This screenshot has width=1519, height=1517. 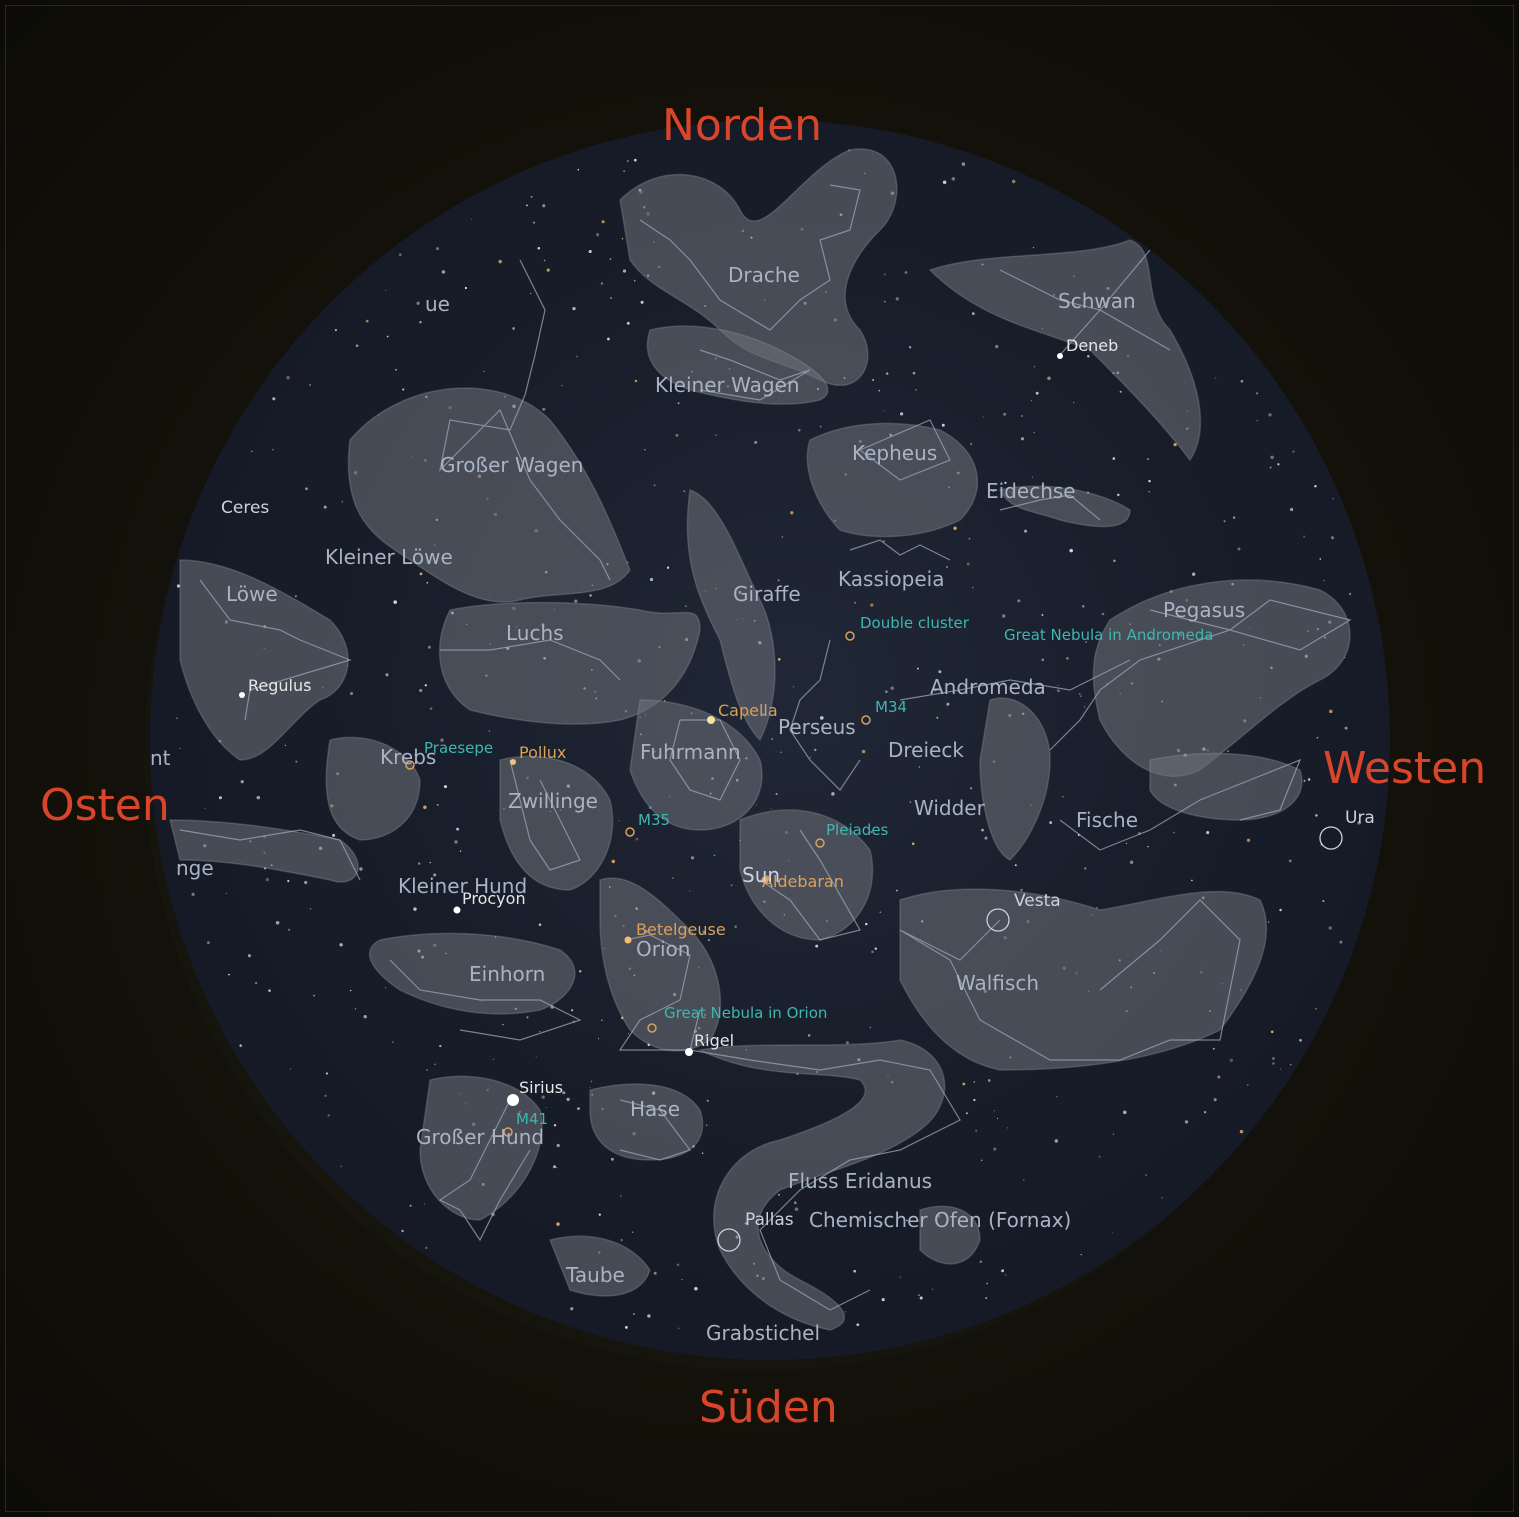 What do you see at coordinates (646, 1122) in the screenshot?
I see `hare-art` at bounding box center [646, 1122].